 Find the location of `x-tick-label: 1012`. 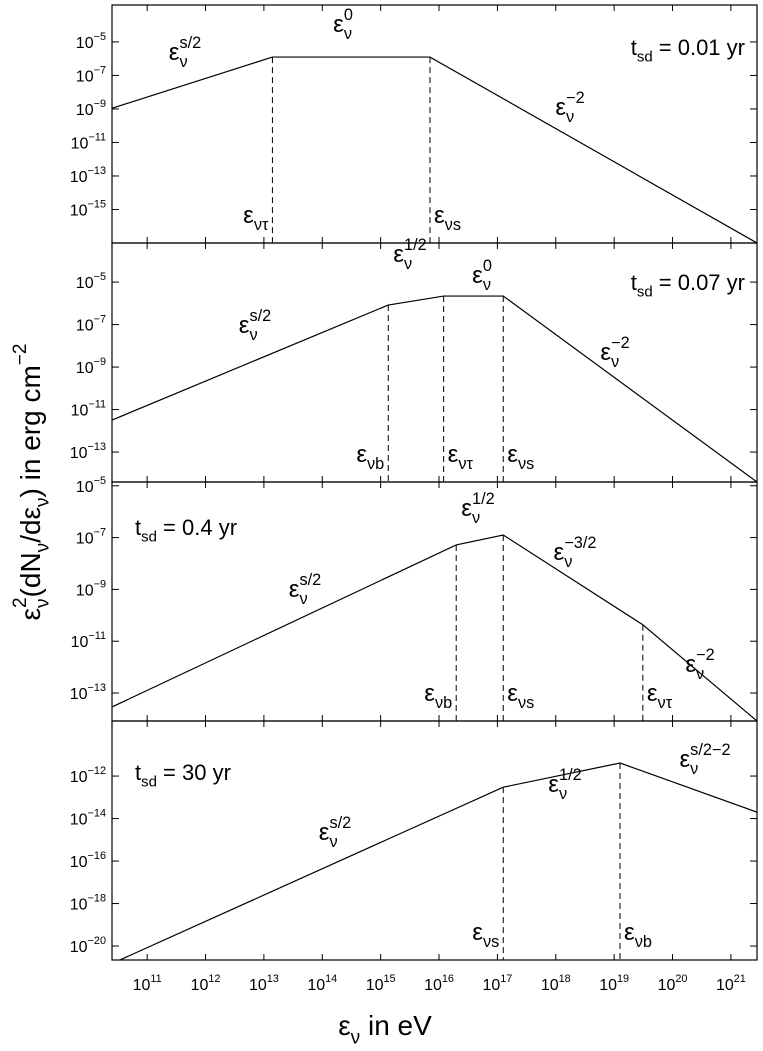

x-tick-label: 1012 is located at coordinates (206, 983).